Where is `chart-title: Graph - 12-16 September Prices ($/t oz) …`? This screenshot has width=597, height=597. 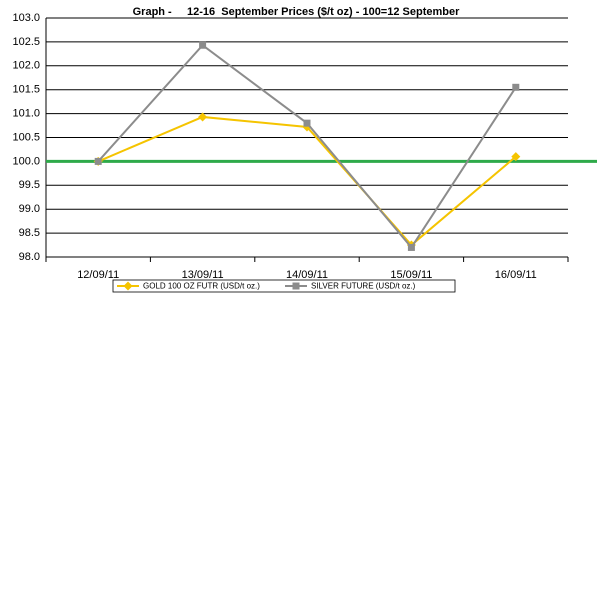 chart-title: Graph - 12-16 September Prices ($/t oz) … is located at coordinates (296, 12).